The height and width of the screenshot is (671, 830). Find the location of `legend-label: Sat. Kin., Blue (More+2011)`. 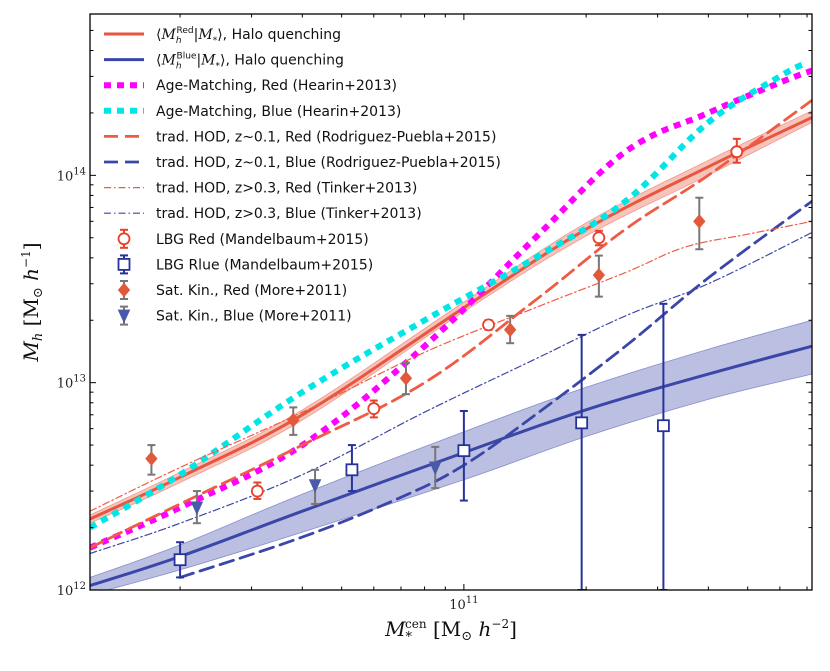

legend-label: Sat. Kin., Blue (More+2011) is located at coordinates (254, 317).